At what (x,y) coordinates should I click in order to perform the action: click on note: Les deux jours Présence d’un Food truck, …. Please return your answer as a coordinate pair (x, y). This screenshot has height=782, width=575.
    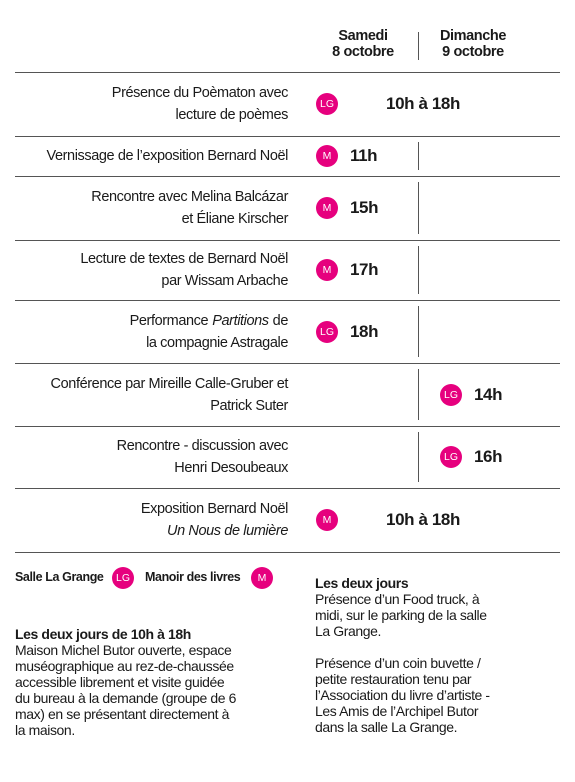
    Looking at the image, I should click on (402, 655).